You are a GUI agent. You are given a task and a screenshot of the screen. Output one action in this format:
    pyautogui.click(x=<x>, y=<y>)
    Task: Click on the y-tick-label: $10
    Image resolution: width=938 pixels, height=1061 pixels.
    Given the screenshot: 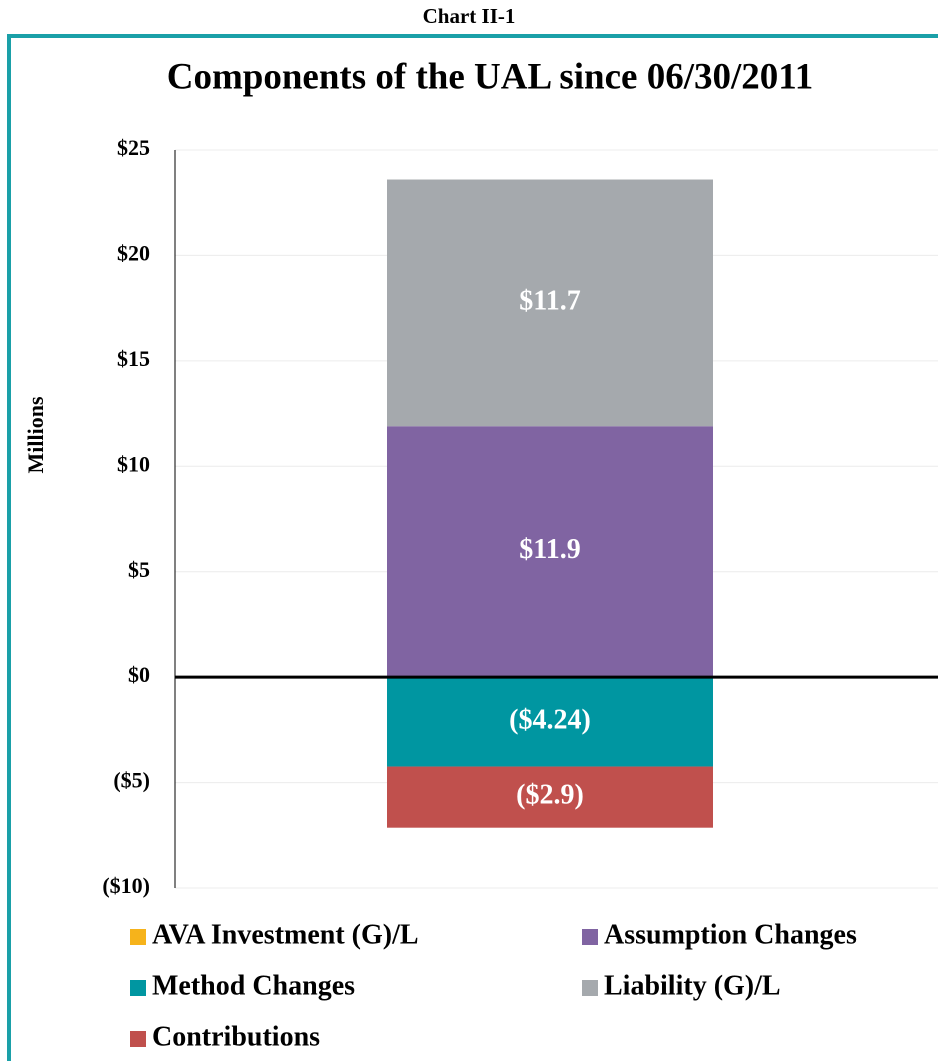 What is the action you would take?
    pyautogui.click(x=133, y=463)
    